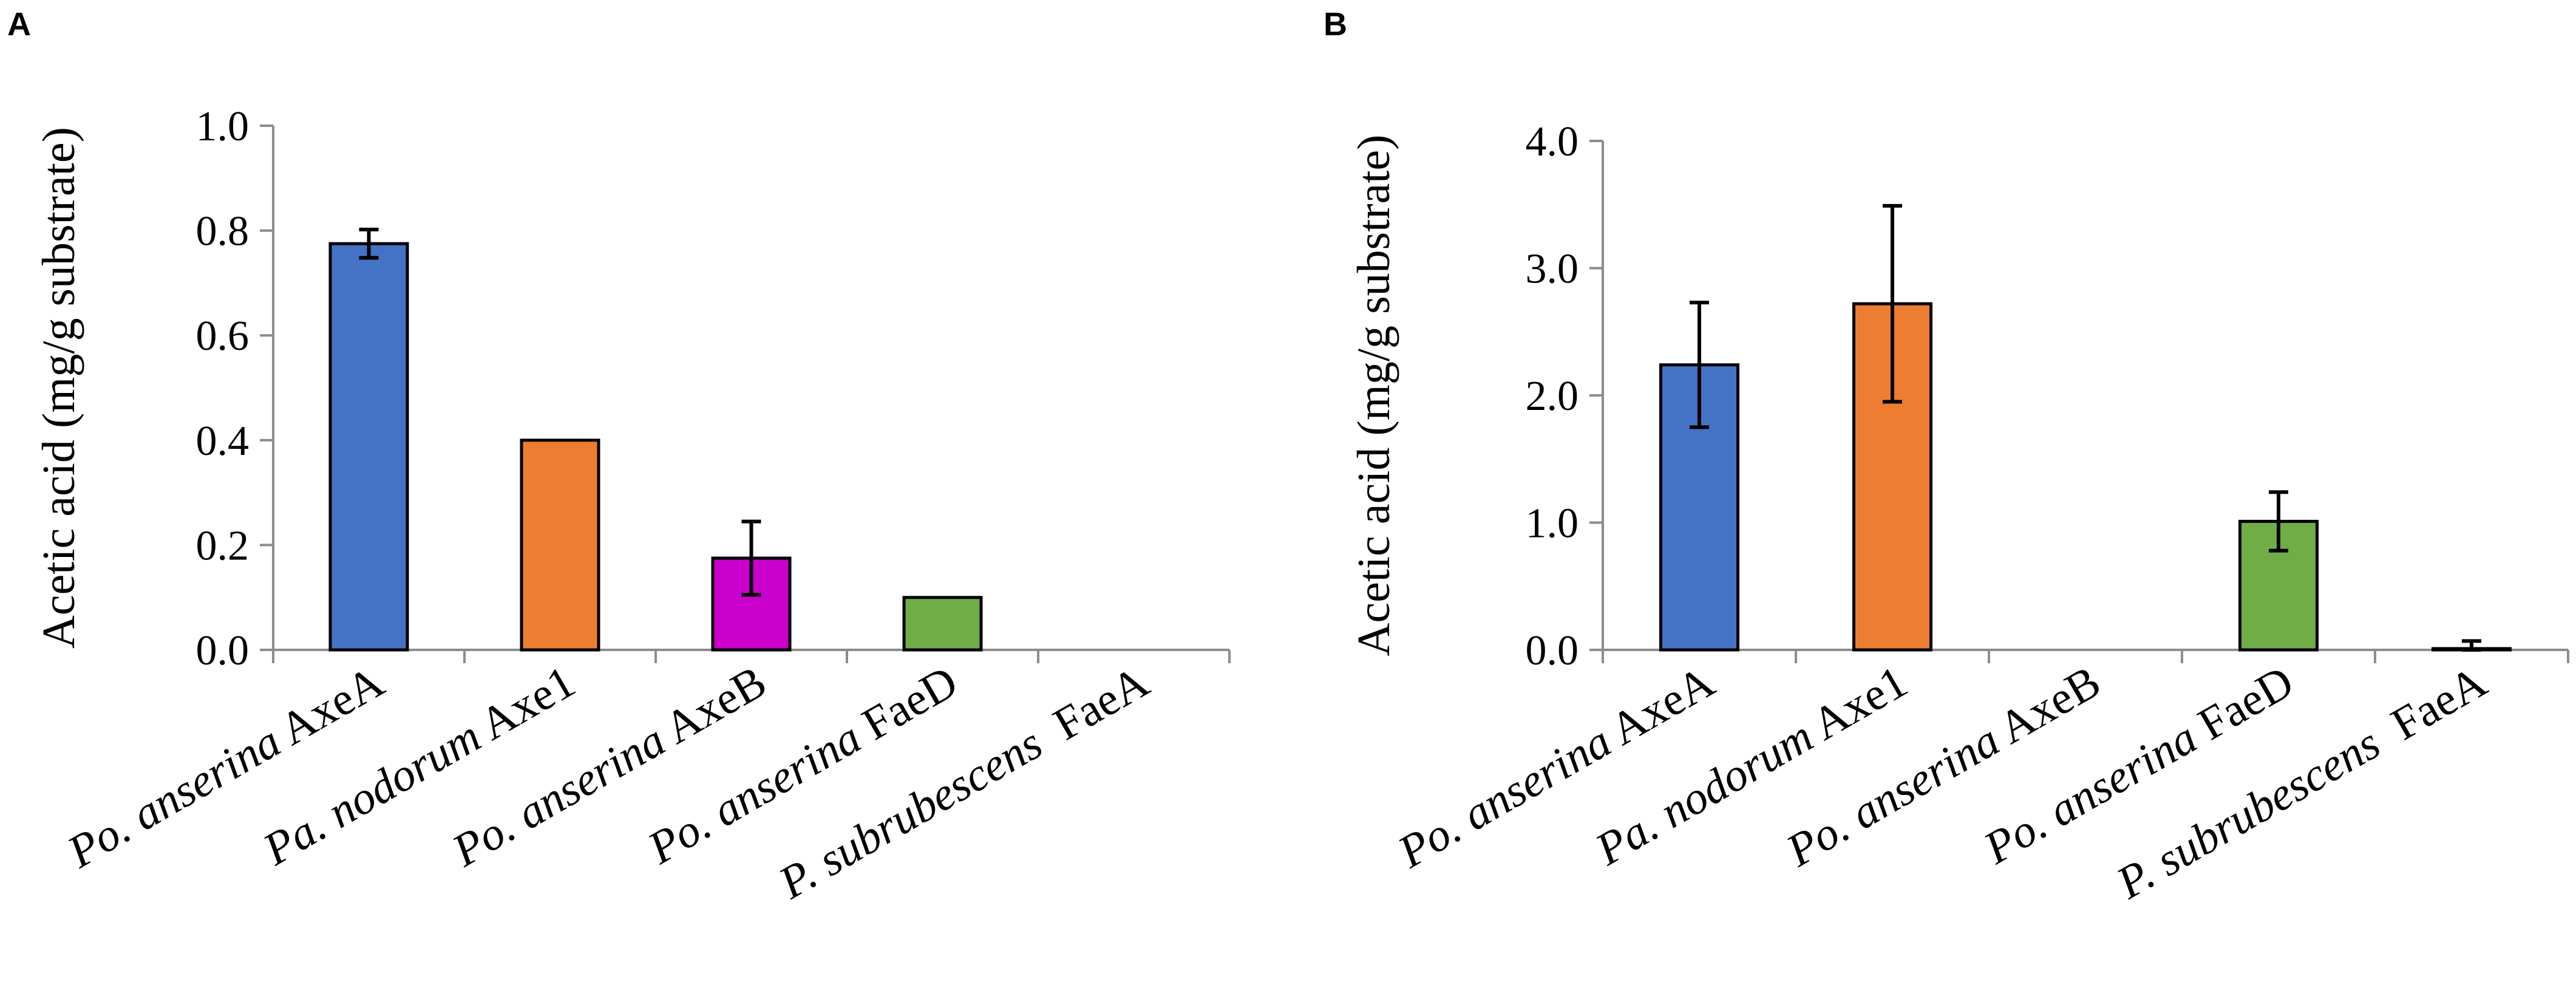 The height and width of the screenshot is (990, 2576). What do you see at coordinates (223, 545) in the screenshot?
I see `y-tick-label: 0.2` at bounding box center [223, 545].